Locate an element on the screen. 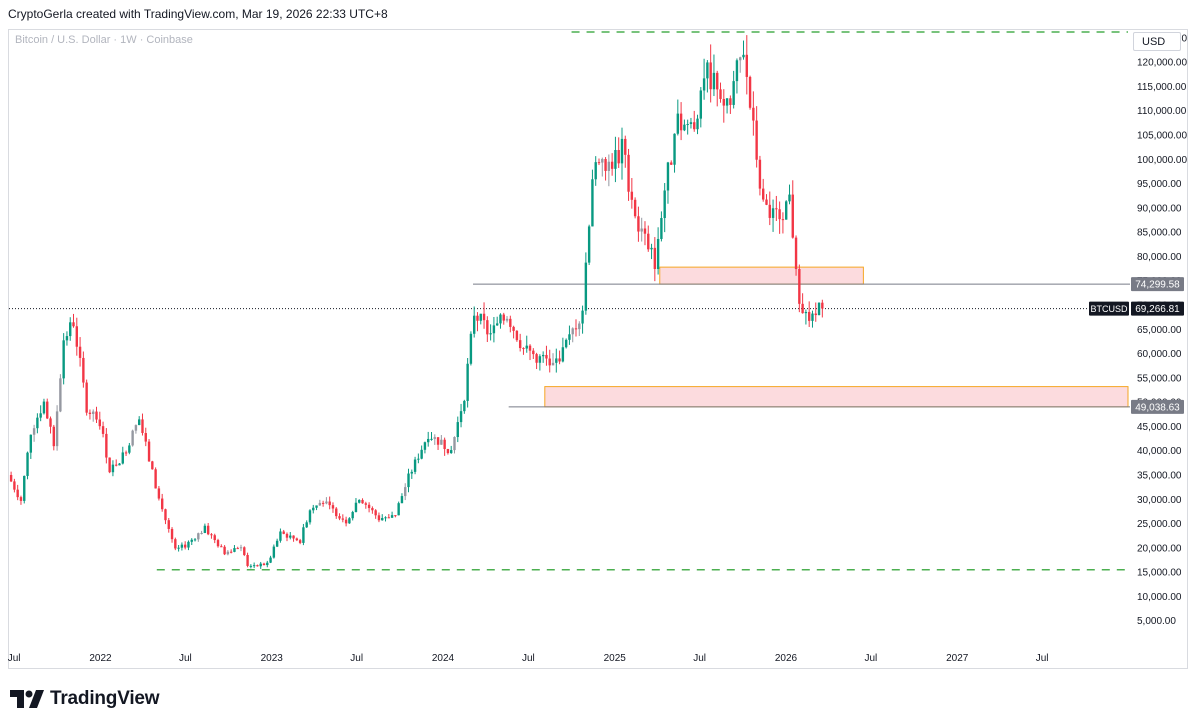 The height and width of the screenshot is (726, 1200). y-axis-tick-label: 120,000.00 is located at coordinates (1162, 63).